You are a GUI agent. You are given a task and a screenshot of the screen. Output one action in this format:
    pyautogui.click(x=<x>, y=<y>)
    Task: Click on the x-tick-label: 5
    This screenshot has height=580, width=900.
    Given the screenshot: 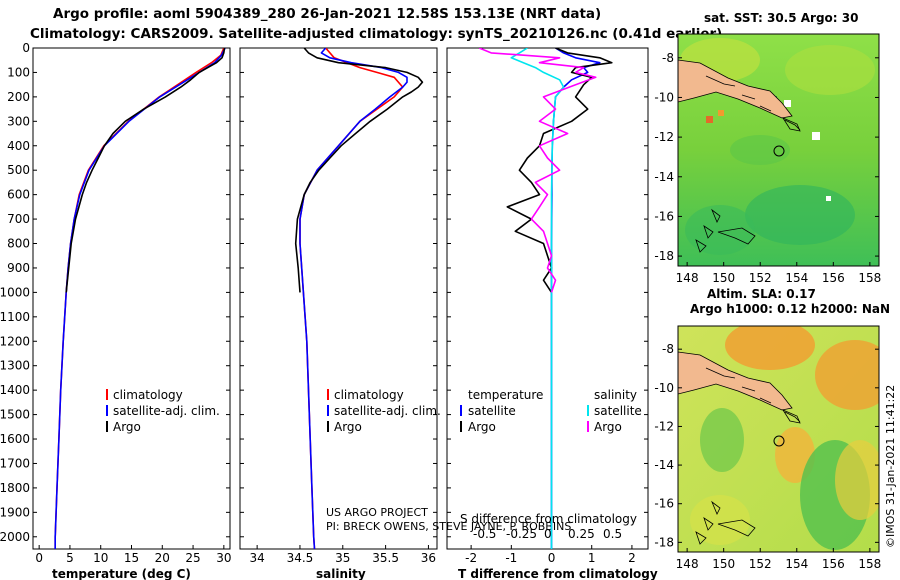 What is the action you would take?
    pyautogui.click(x=70, y=558)
    